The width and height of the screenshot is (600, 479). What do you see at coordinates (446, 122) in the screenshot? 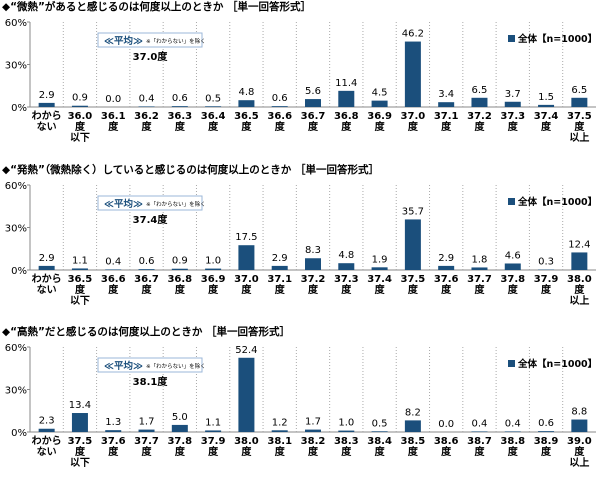
I see `x-tick-label: 37.1 度` at bounding box center [446, 122].